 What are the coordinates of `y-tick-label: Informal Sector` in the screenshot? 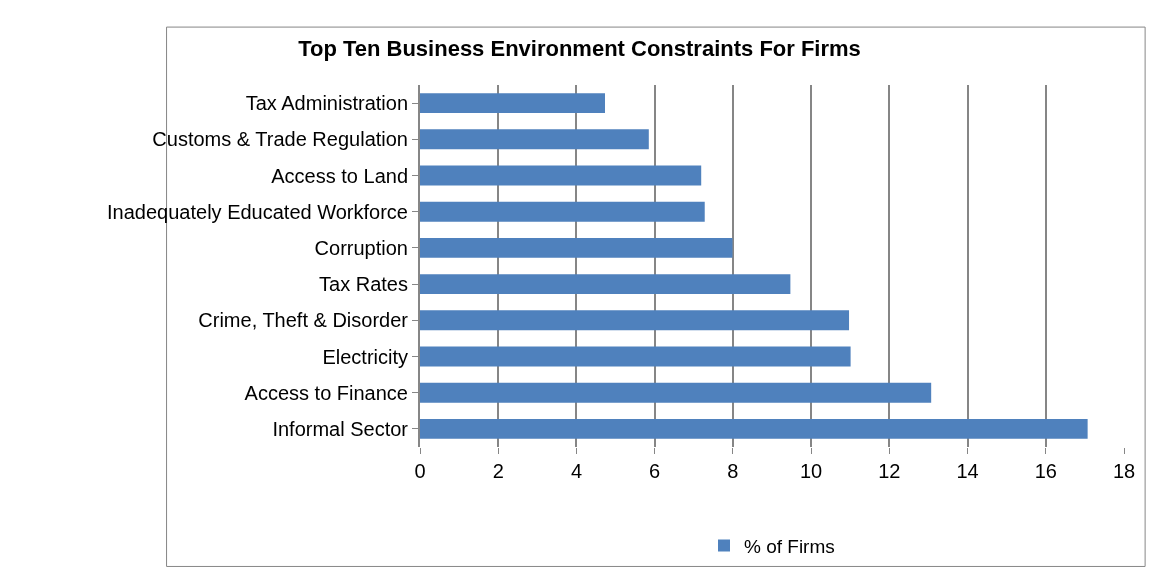 It's located at (340, 428).